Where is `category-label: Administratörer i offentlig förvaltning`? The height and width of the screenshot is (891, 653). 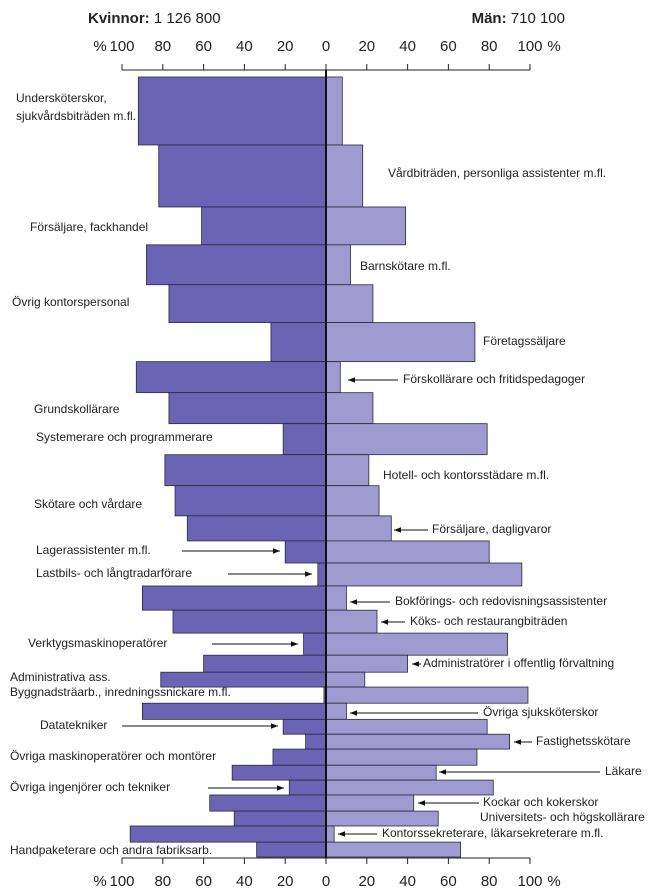 category-label: Administratörer i offentlig förvaltning is located at coordinates (518, 663).